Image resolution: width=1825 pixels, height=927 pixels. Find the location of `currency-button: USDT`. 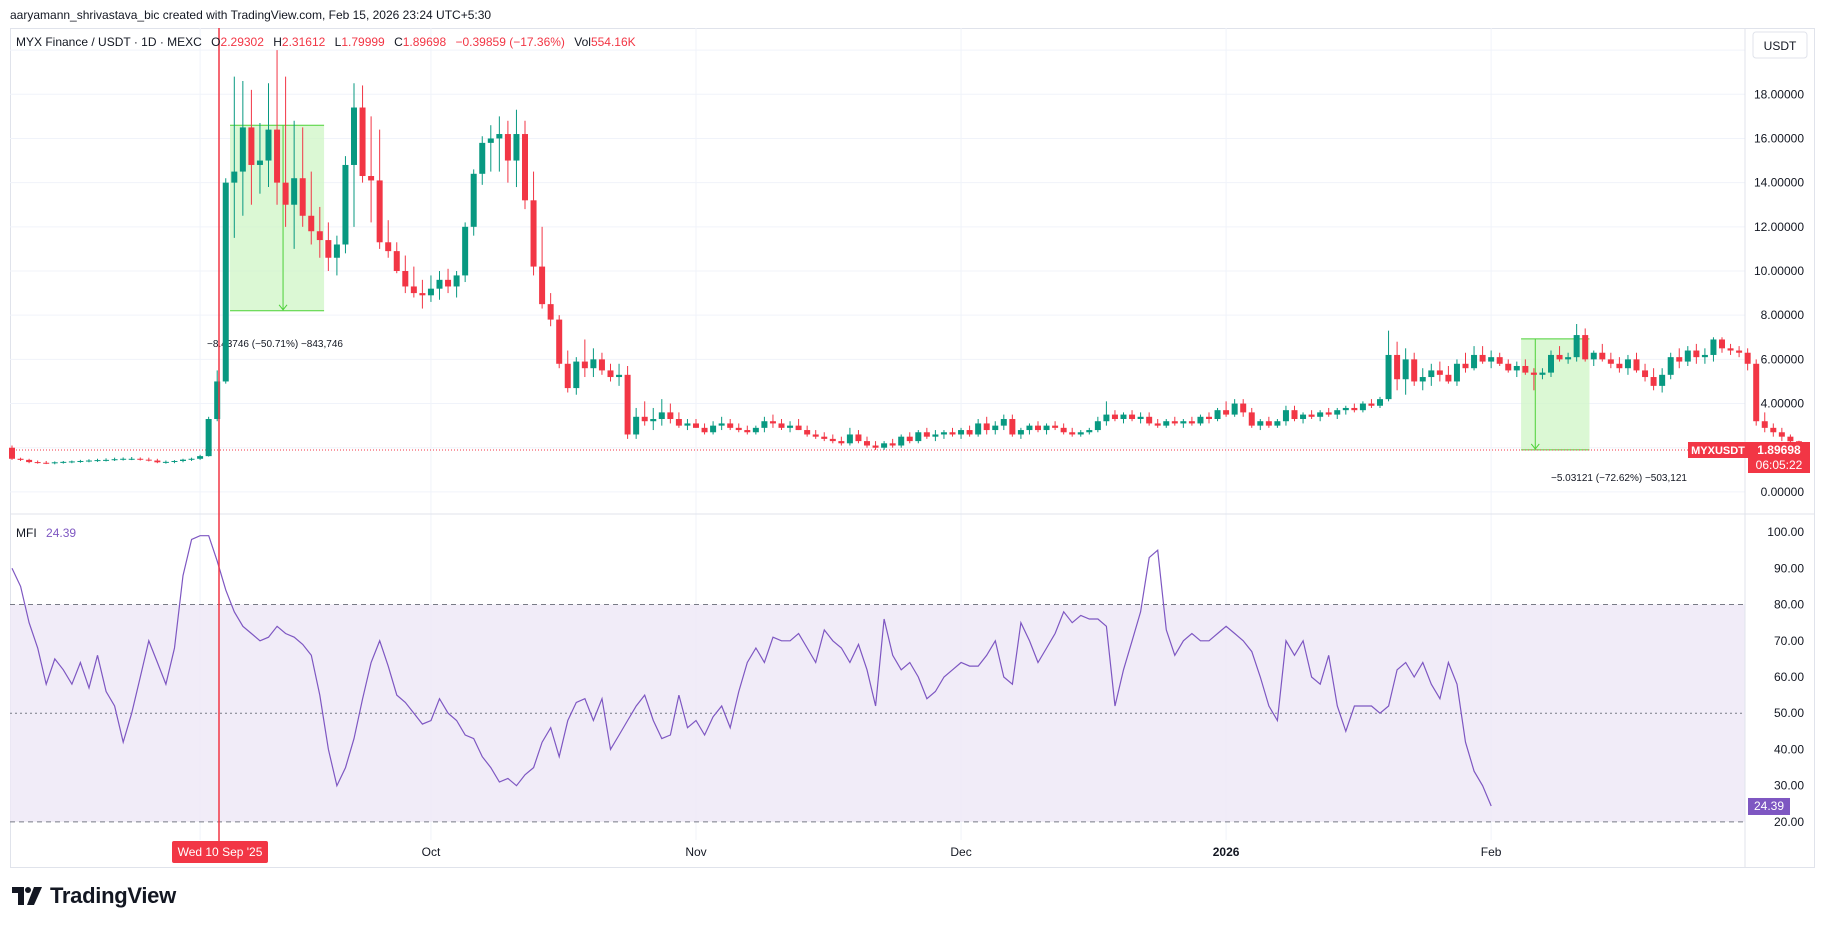

currency-button: USDT is located at coordinates (1780, 45).